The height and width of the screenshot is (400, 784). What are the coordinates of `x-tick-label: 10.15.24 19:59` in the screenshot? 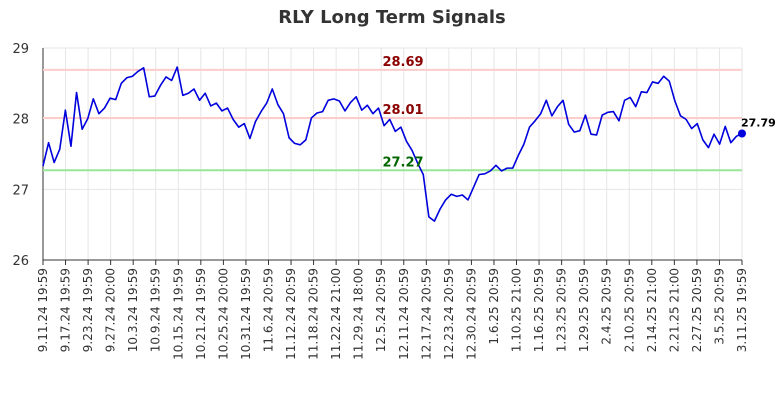 It's located at (178, 314).